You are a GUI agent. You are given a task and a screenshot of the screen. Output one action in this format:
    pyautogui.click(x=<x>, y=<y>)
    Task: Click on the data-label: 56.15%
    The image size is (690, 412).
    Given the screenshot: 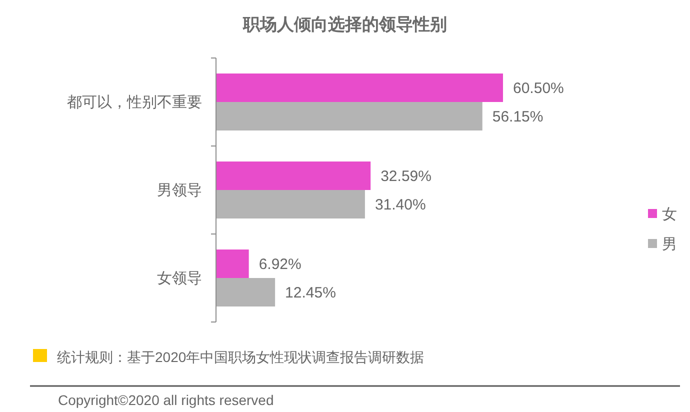 What is the action you would take?
    pyautogui.click(x=518, y=117)
    